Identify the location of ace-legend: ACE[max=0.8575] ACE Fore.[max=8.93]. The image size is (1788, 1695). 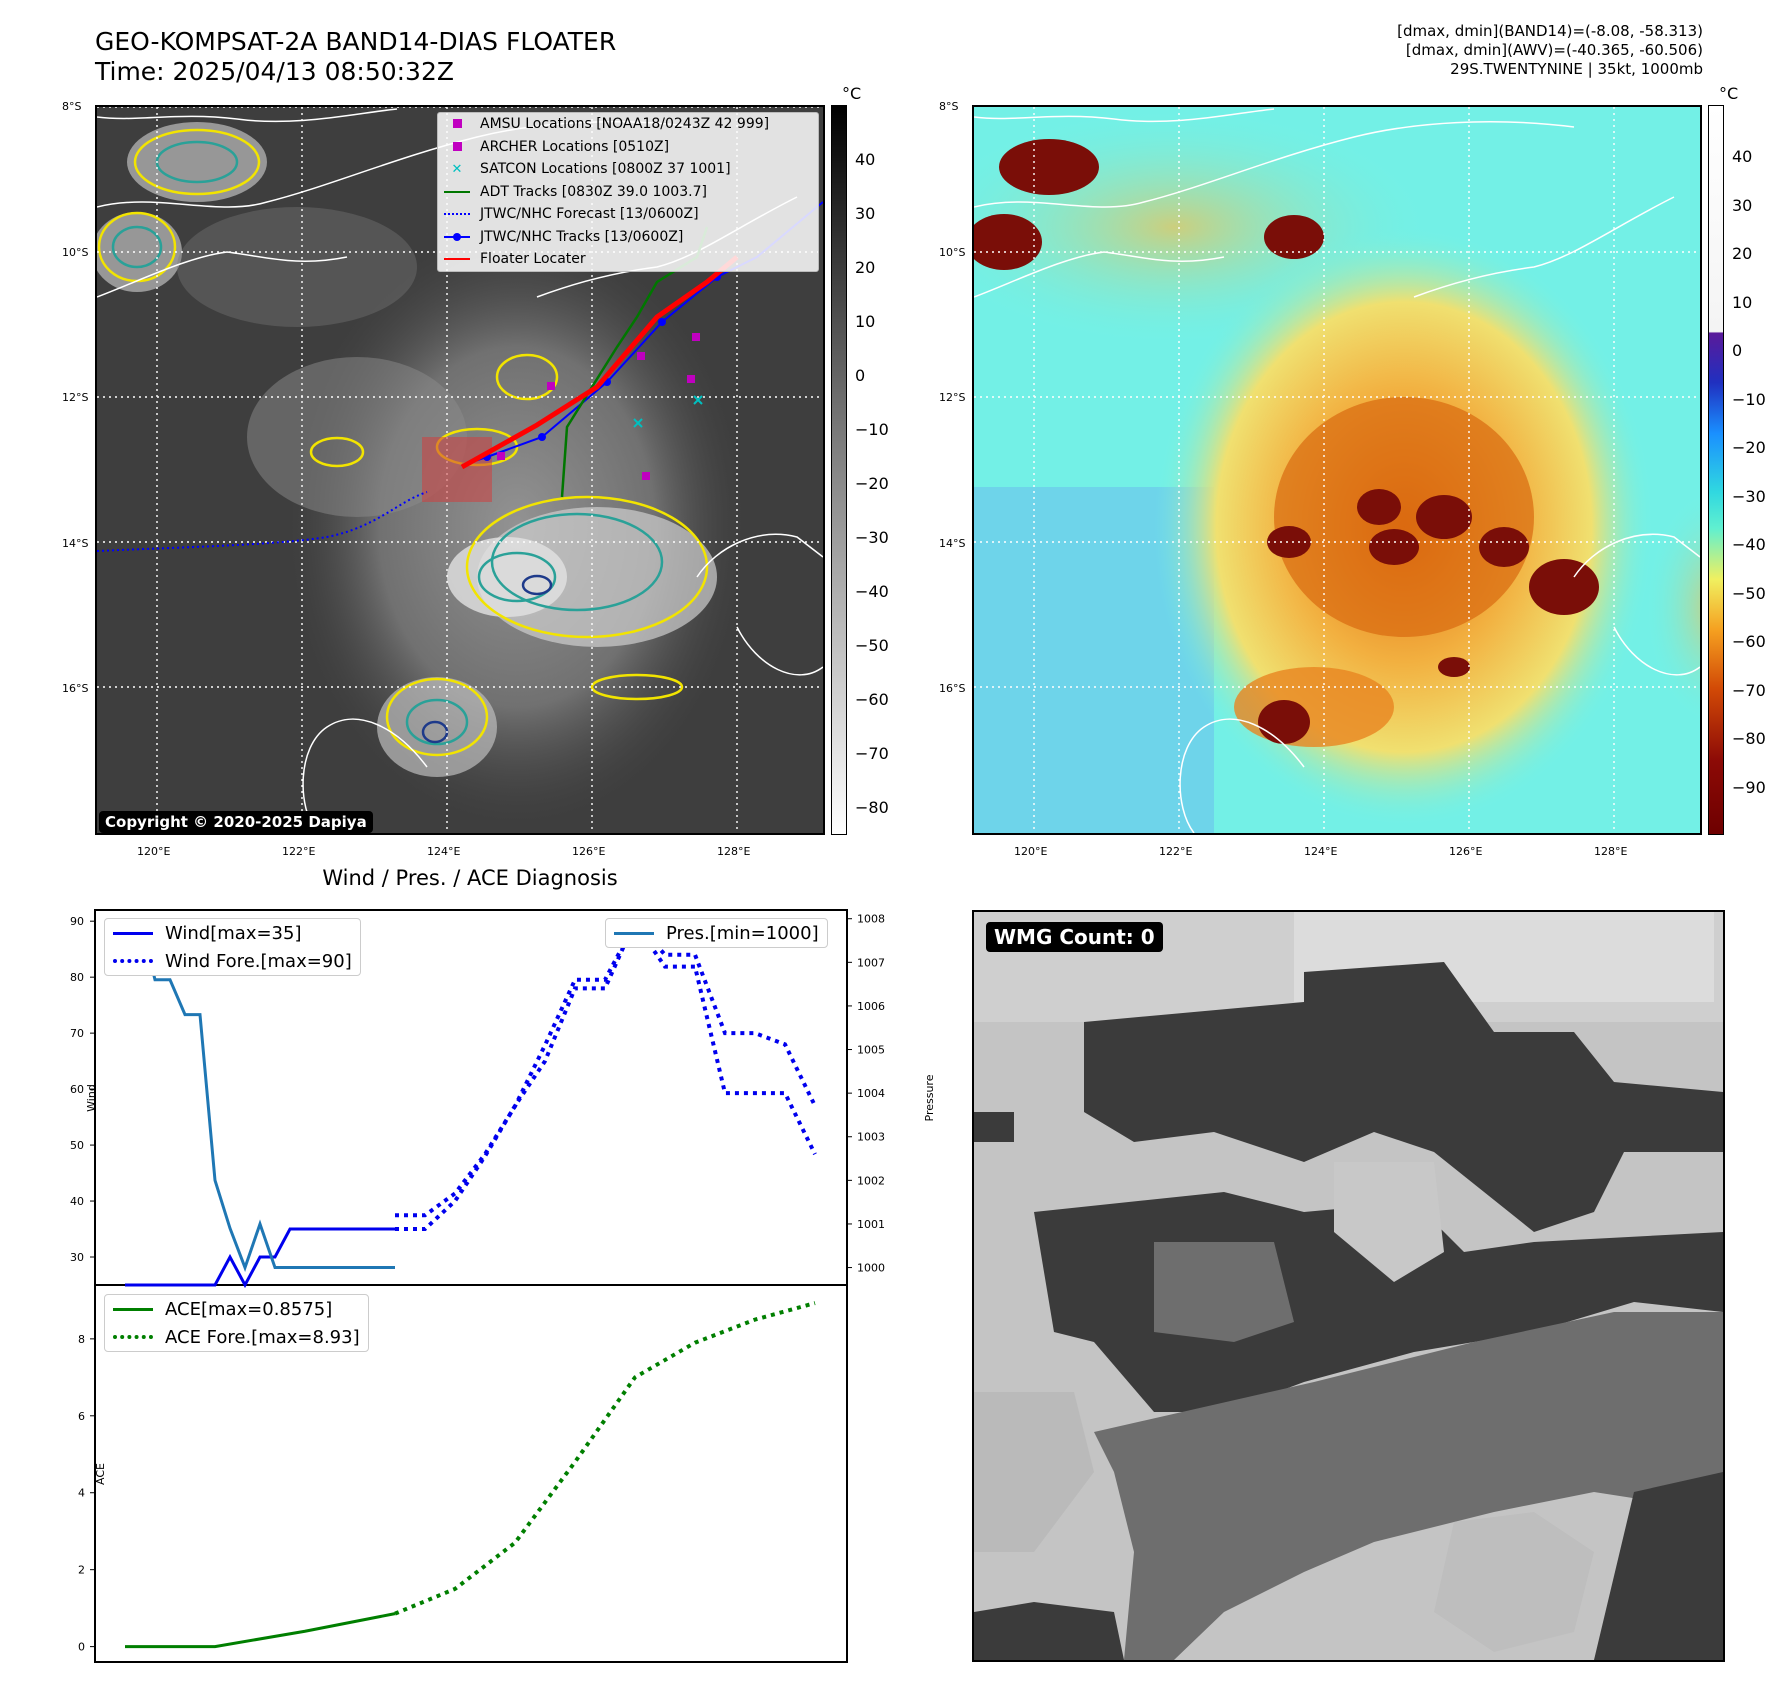
(236, 1323).